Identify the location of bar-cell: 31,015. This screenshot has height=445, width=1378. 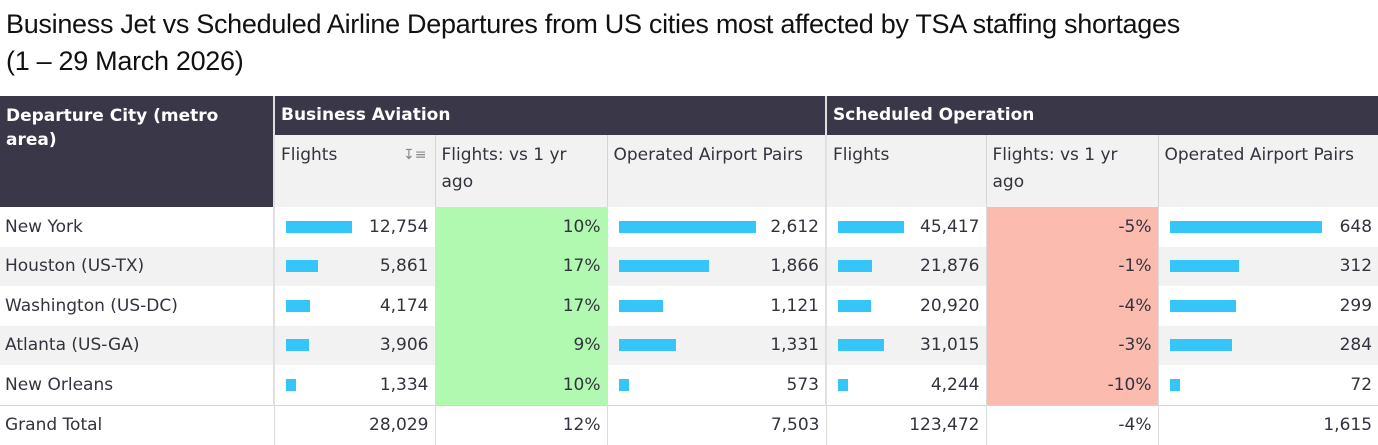
(906, 345).